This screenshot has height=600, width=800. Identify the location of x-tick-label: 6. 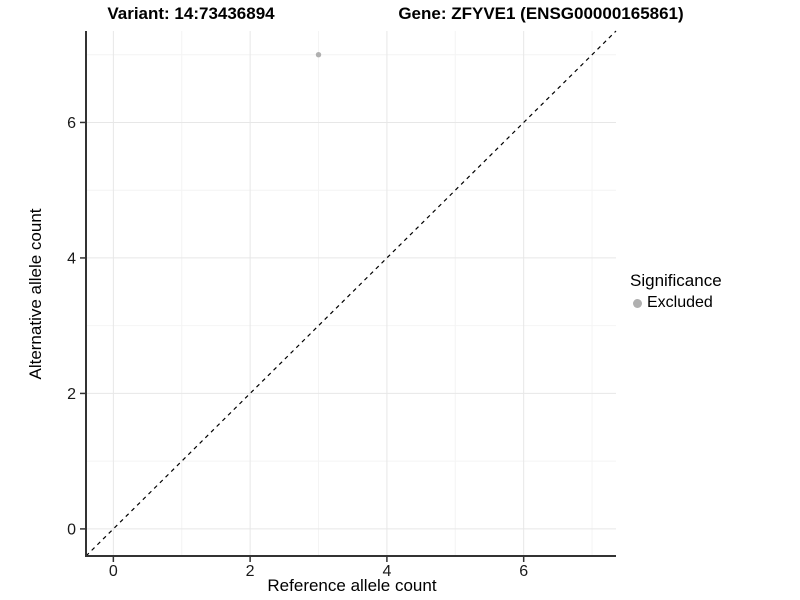
(523, 571).